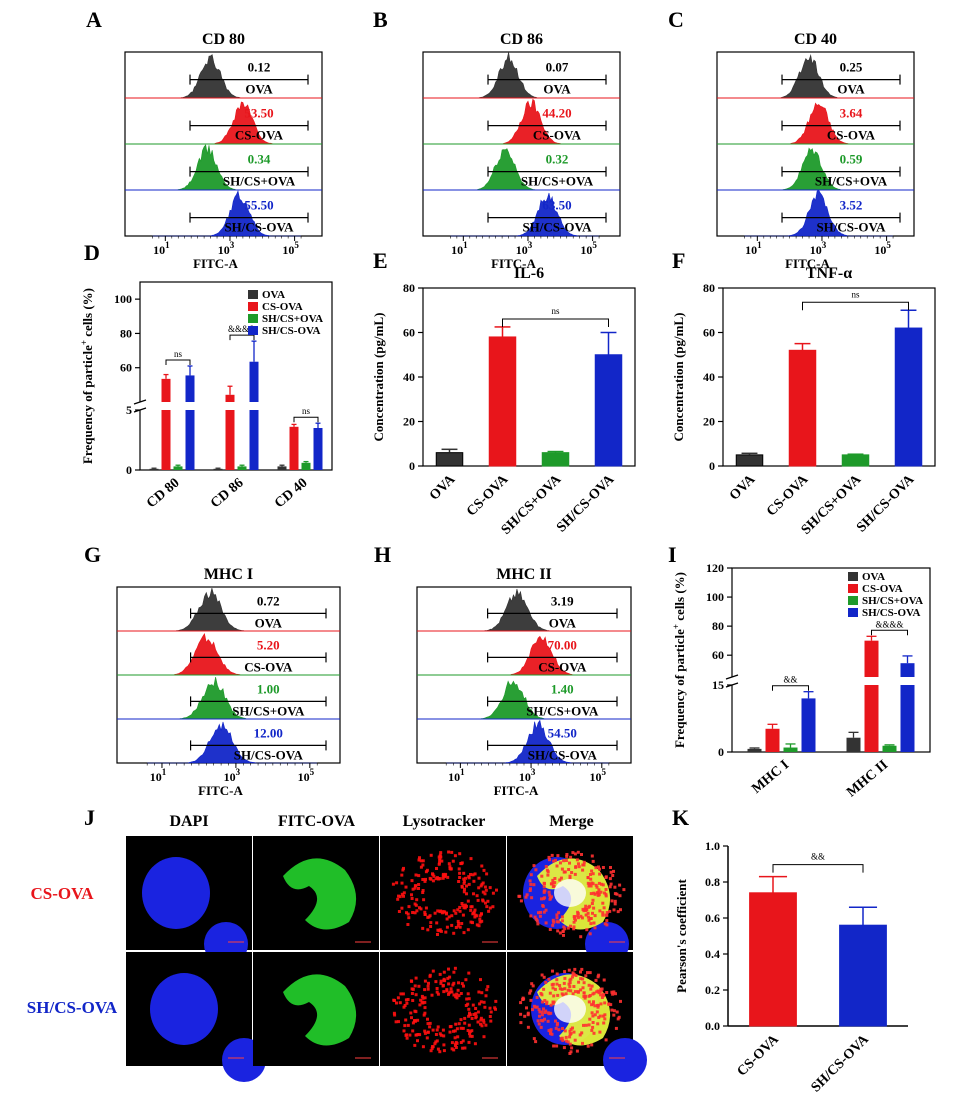 Image resolution: width=955 pixels, height=1119 pixels. What do you see at coordinates (316, 821) in the screenshot?
I see `column-header-fitc-ova: FITC-OVA` at bounding box center [316, 821].